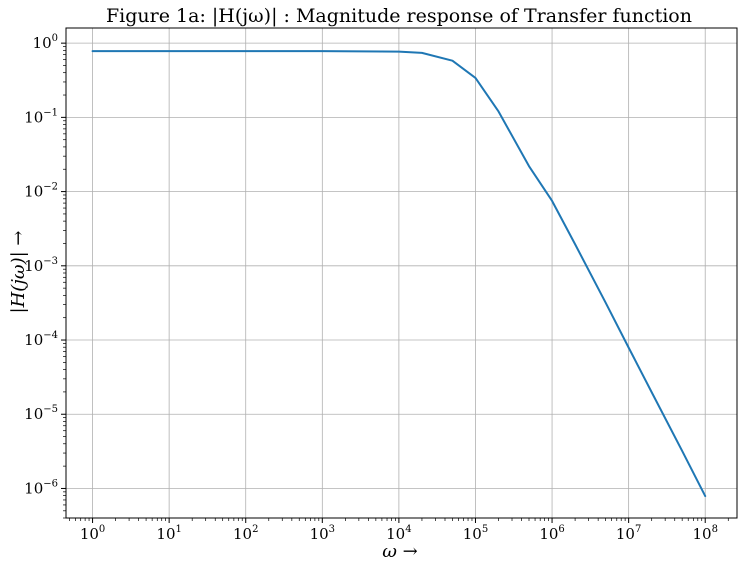 Image resolution: width=746 pixels, height=570 pixels. Describe the element at coordinates (179, 529) in the screenshot. I see `x-tick-exponent: 1` at that location.